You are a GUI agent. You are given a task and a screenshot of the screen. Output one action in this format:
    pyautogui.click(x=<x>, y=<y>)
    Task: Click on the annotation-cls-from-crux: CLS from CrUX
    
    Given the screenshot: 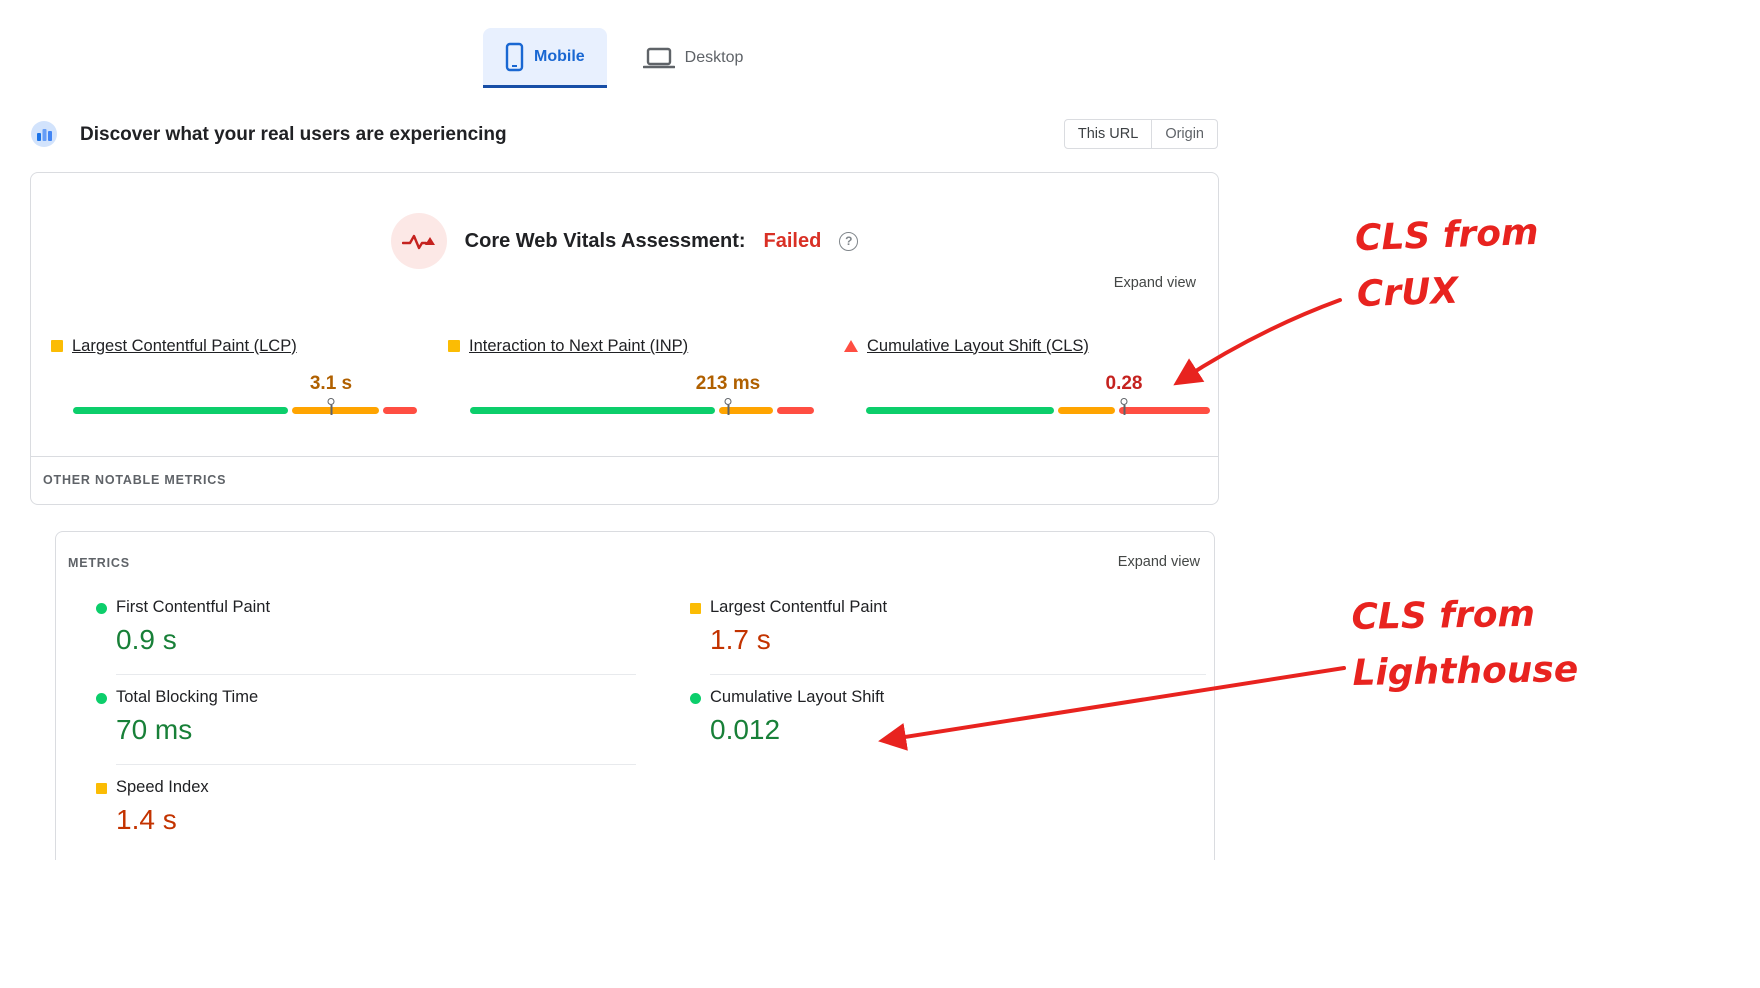 What is the action you would take?
    pyautogui.click(x=1447, y=264)
    